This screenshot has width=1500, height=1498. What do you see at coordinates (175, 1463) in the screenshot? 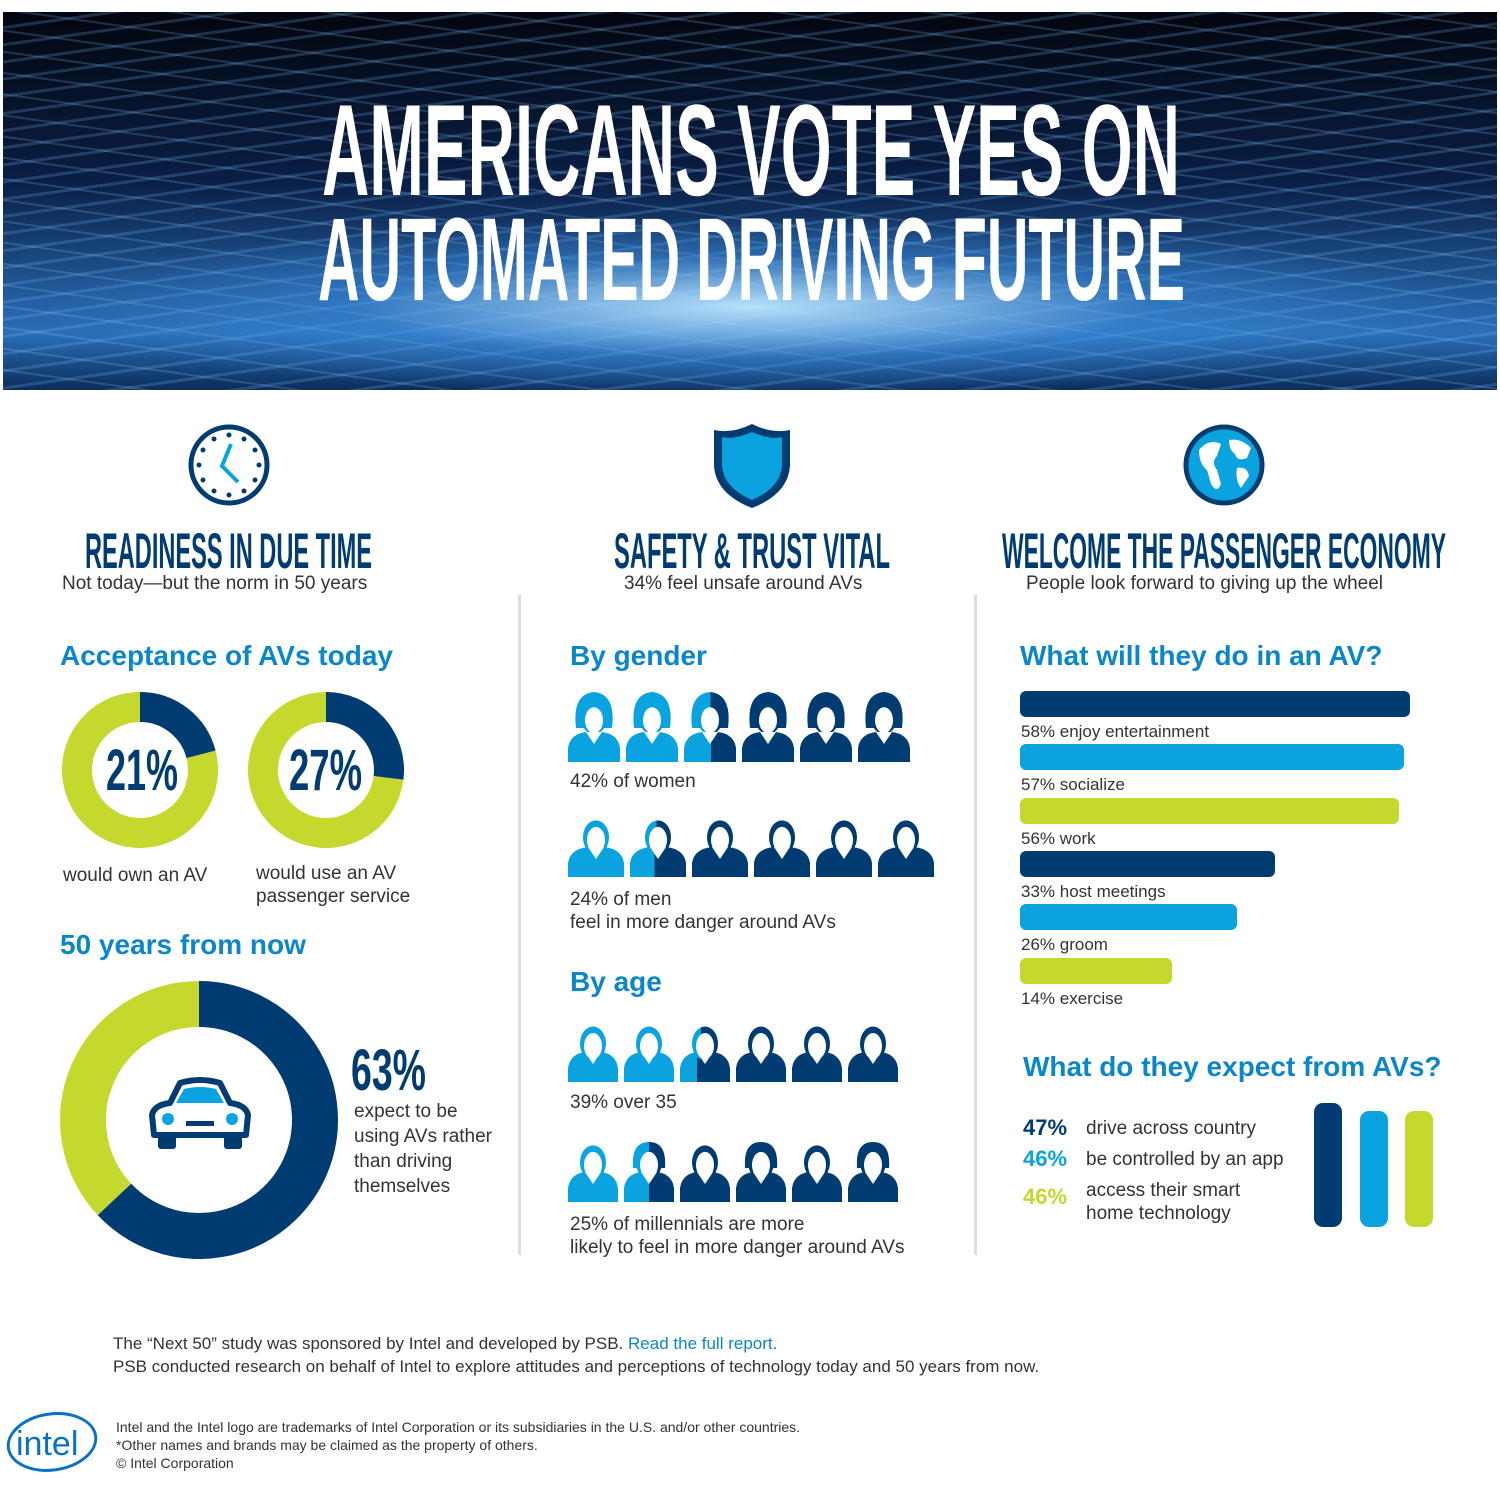
I see `legal-3: © Intel Corporation` at bounding box center [175, 1463].